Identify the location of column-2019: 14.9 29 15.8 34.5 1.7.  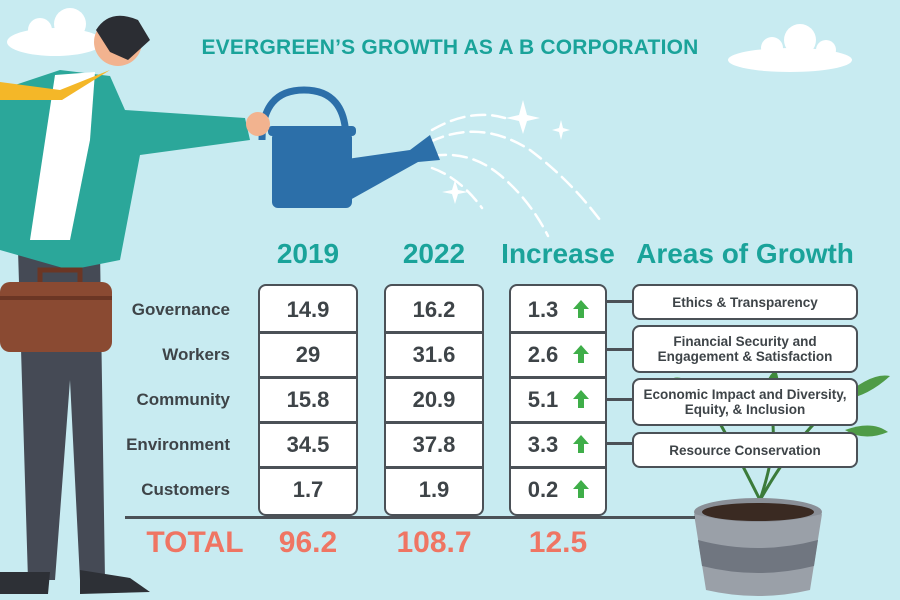
(308, 400).